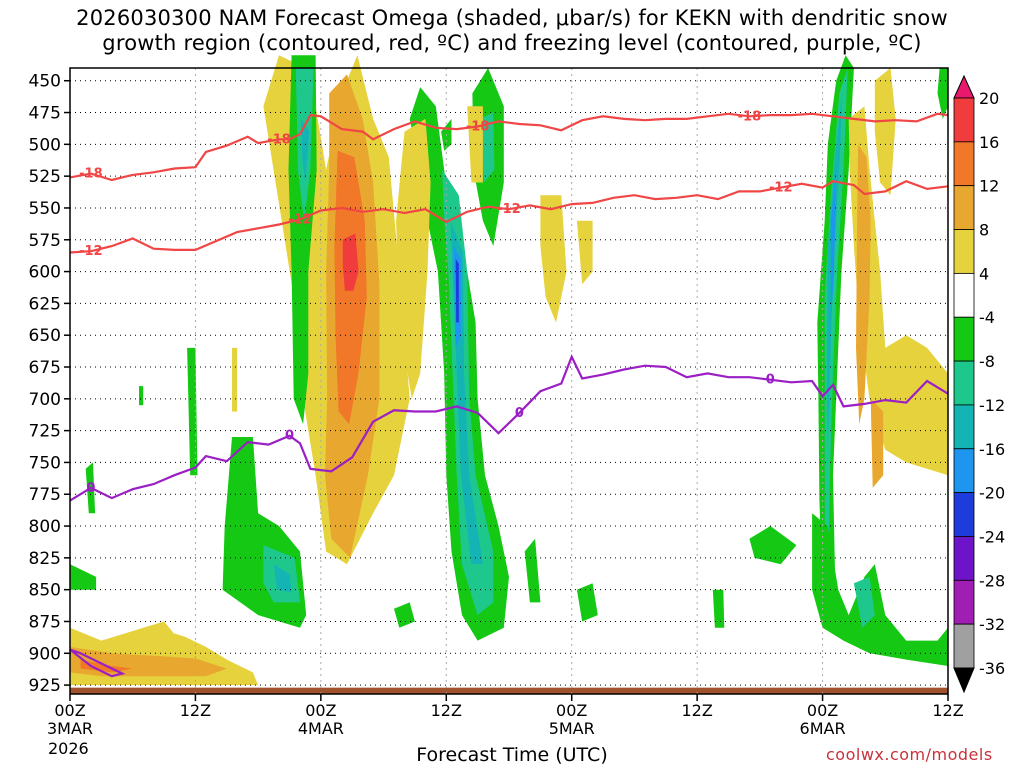 Image resolution: width=1024 pixels, height=768 pixels. What do you see at coordinates (45, 432) in the screenshot?
I see `y-tick-label: 725` at bounding box center [45, 432].